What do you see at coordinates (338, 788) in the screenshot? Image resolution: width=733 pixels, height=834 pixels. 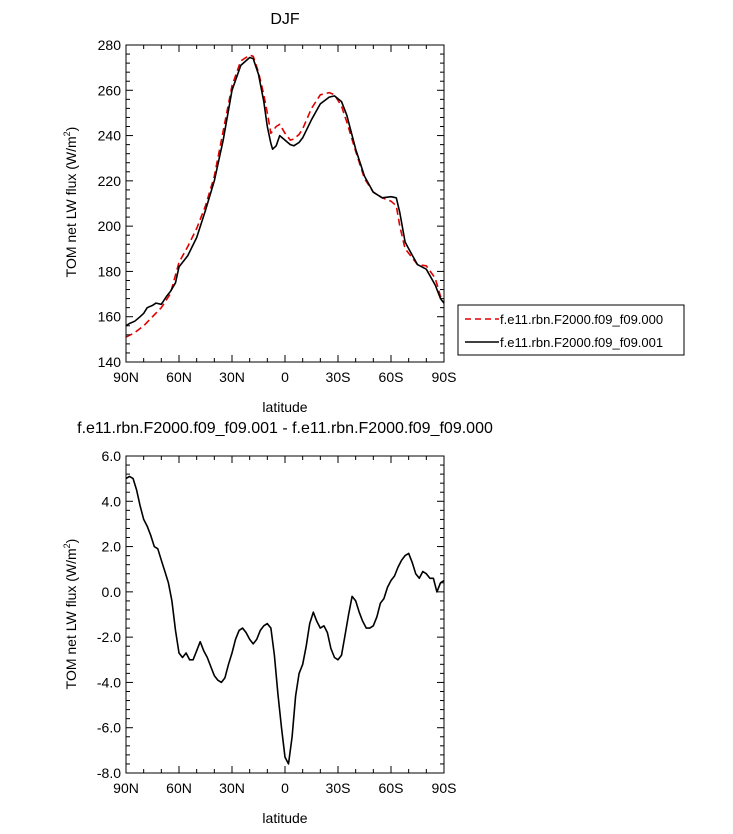 I see `bottom-panel-x-tick-label: 30S` at bounding box center [338, 788].